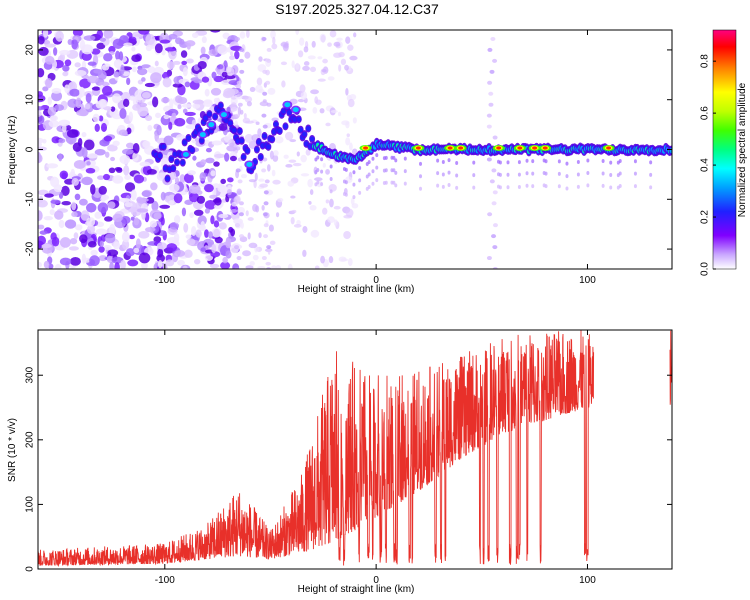 The image size is (750, 600). What do you see at coordinates (30, 504) in the screenshot?
I see `snr-y-tick-label: 100` at bounding box center [30, 504].